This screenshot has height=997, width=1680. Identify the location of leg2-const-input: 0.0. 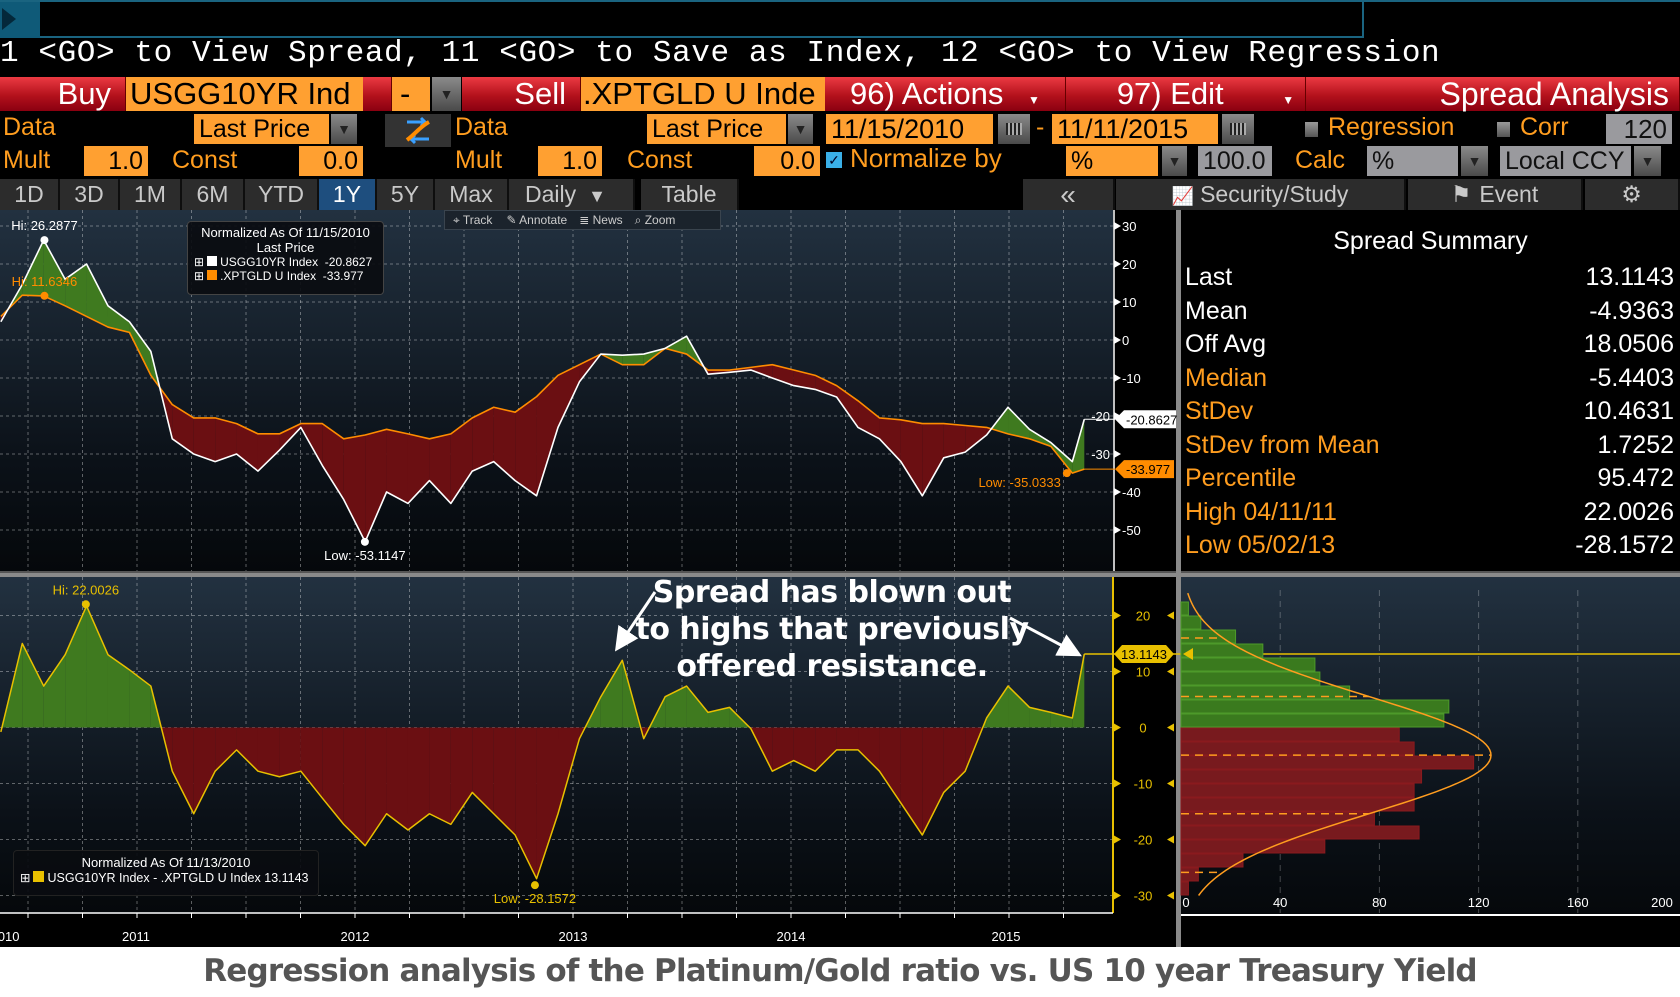
(787, 161).